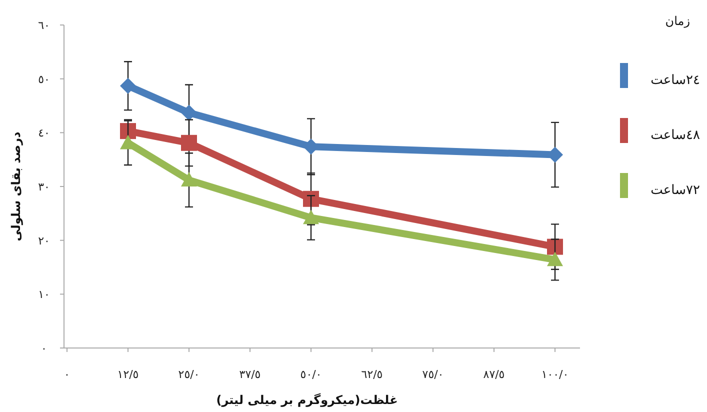 The width and height of the screenshot is (707, 412). I want to click on y-tick-label: ٥٠, so click(44, 79).